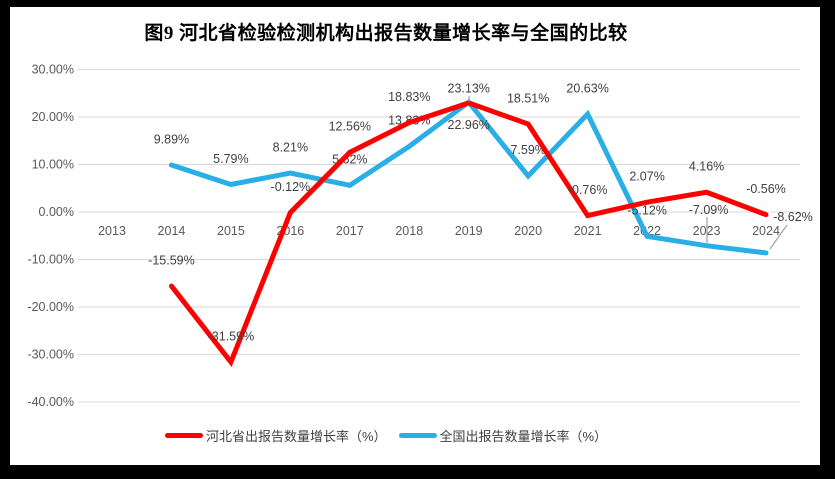  What do you see at coordinates (53, 165) in the screenshot?
I see `y-axis-tick-label: 10.00%` at bounding box center [53, 165].